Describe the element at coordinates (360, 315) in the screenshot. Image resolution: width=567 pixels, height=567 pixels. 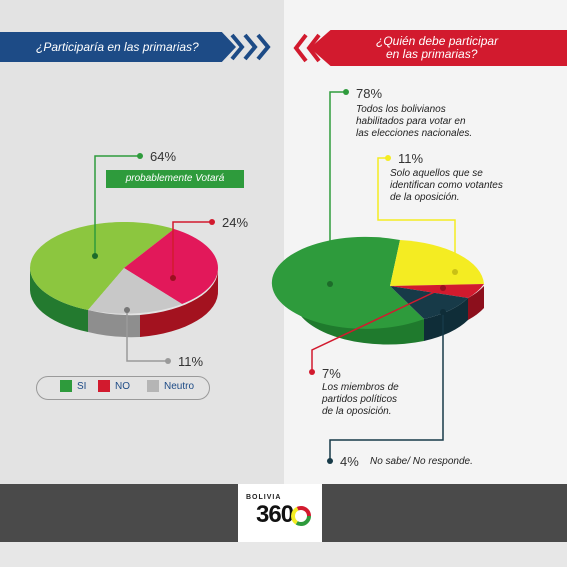
I see `right-pie-side-green` at that location.